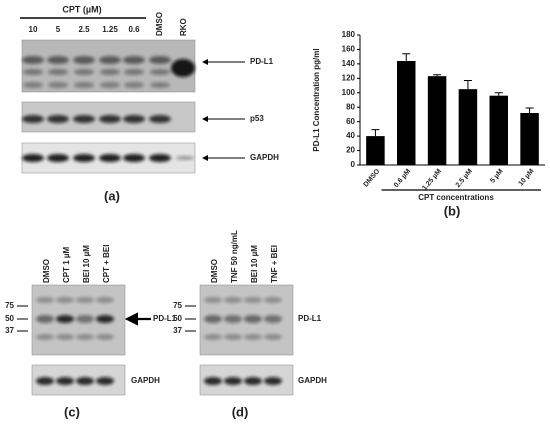 The height and width of the screenshot is (425, 550). I want to click on lane-label: CPT + BEI, so click(106, 264).